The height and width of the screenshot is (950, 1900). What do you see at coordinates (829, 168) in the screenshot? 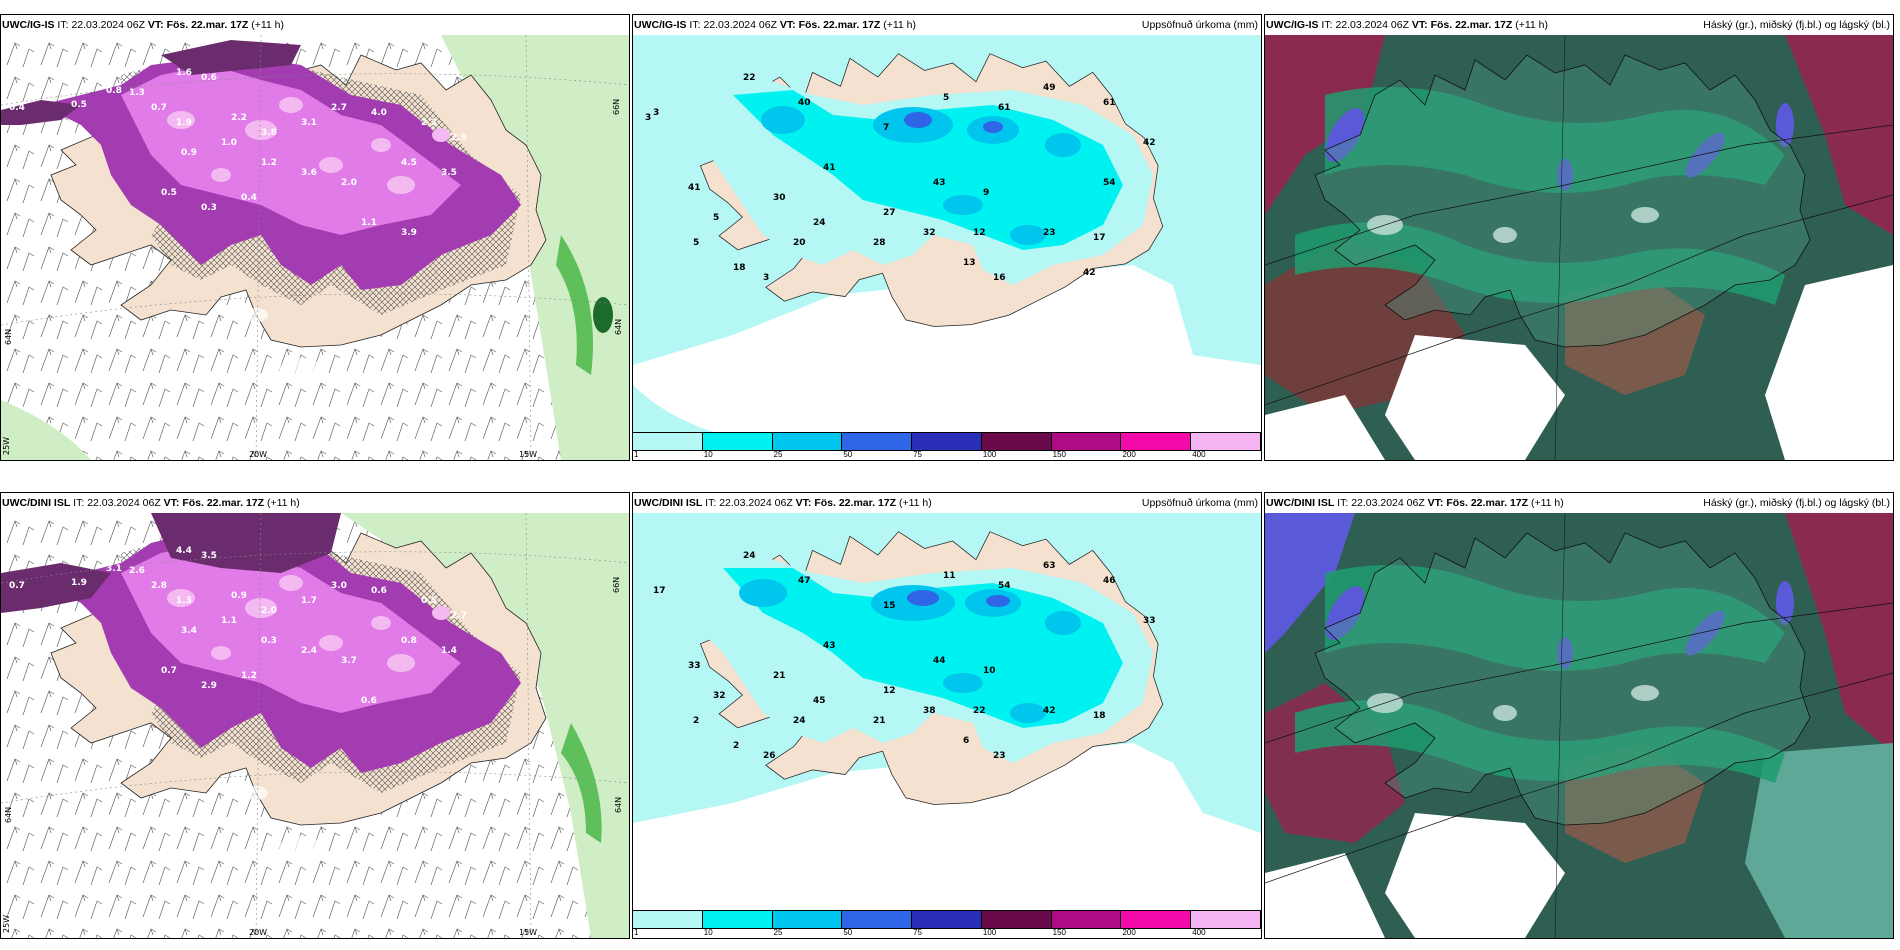
I see `precip-value-label: 41` at bounding box center [829, 168].